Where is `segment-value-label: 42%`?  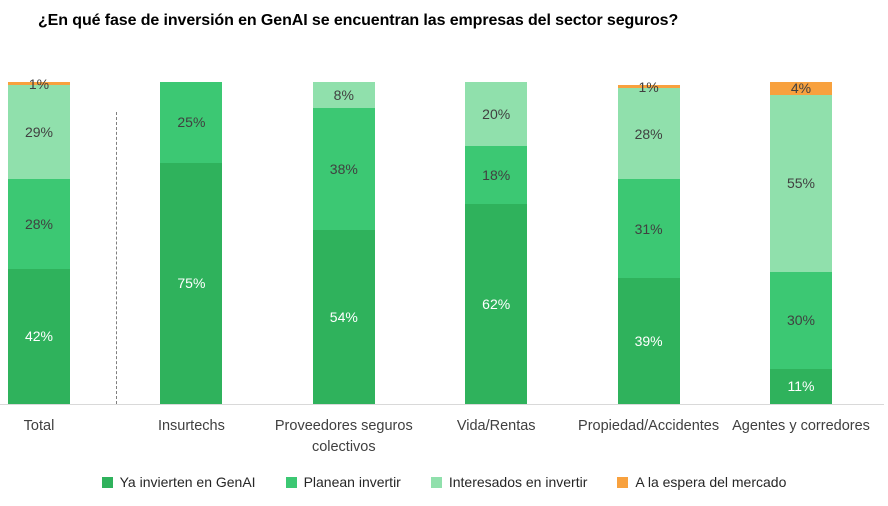 segment-value-label: 42% is located at coordinates (39, 336).